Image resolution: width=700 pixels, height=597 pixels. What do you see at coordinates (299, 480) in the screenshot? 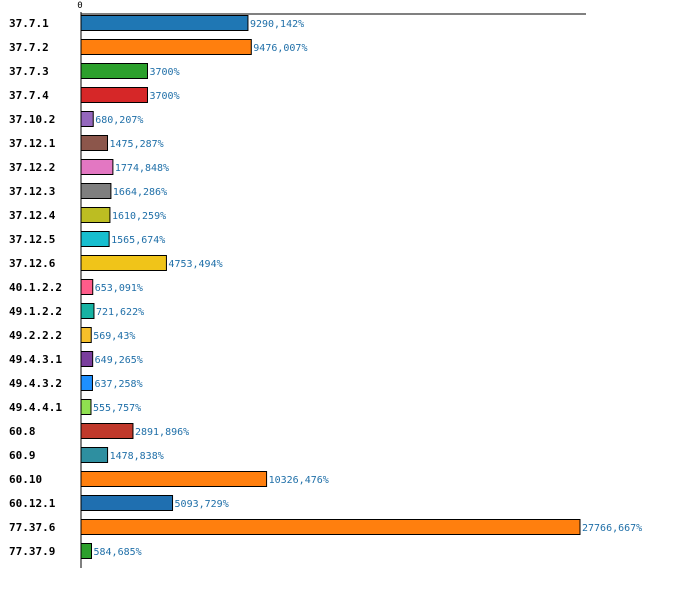
I see `value-label: 10326,476%` at bounding box center [299, 480].